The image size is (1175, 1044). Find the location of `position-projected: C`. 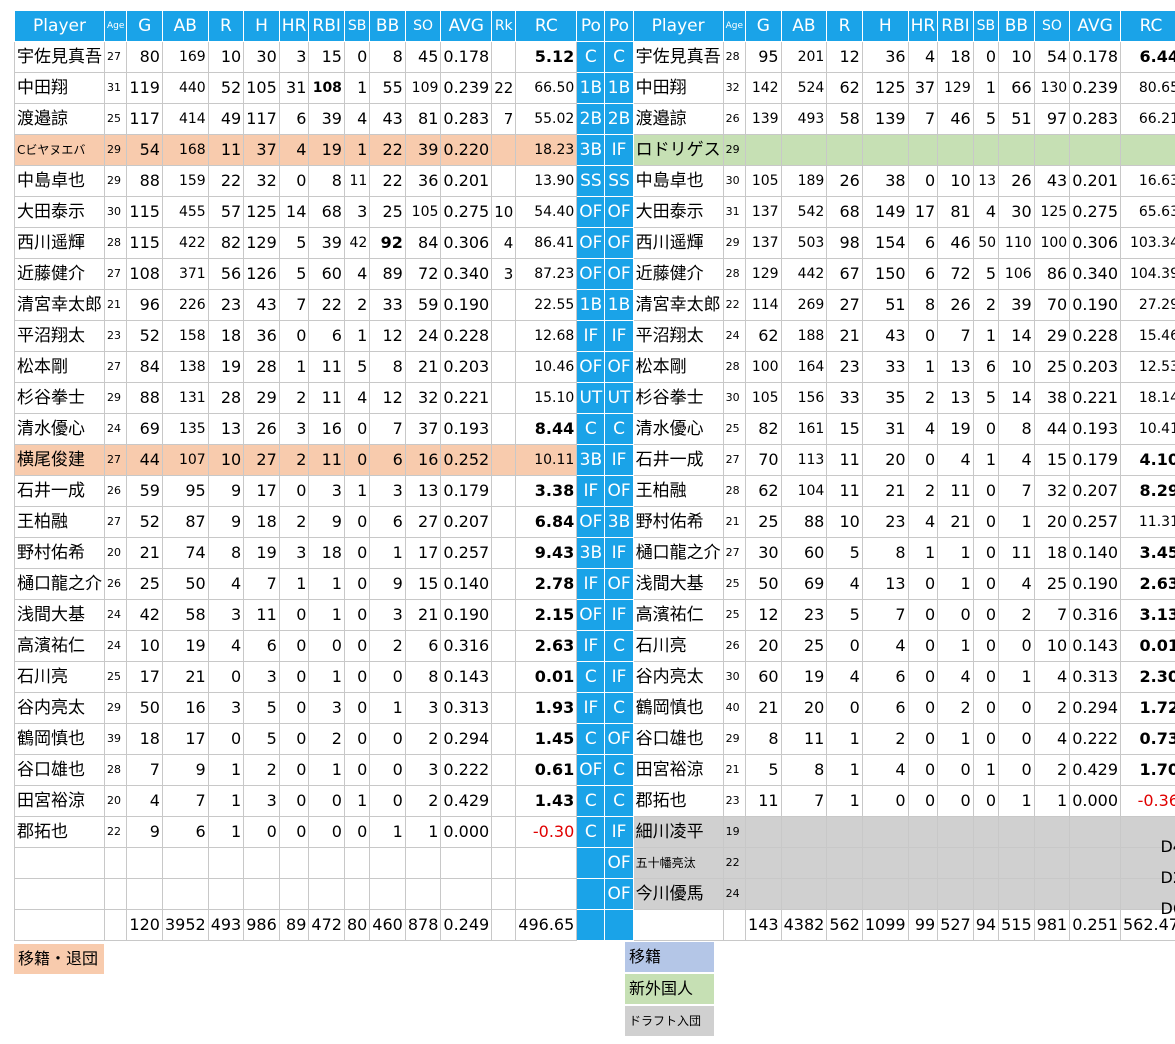

position-projected: C is located at coordinates (619, 429).